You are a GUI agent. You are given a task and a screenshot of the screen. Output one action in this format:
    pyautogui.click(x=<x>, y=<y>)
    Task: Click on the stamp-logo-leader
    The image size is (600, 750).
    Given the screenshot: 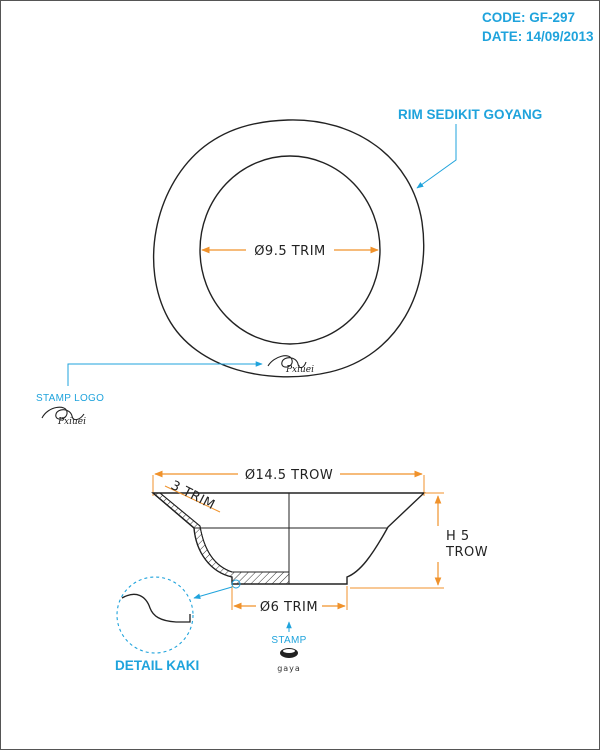 What is the action you would take?
    pyautogui.click(x=165, y=373)
    